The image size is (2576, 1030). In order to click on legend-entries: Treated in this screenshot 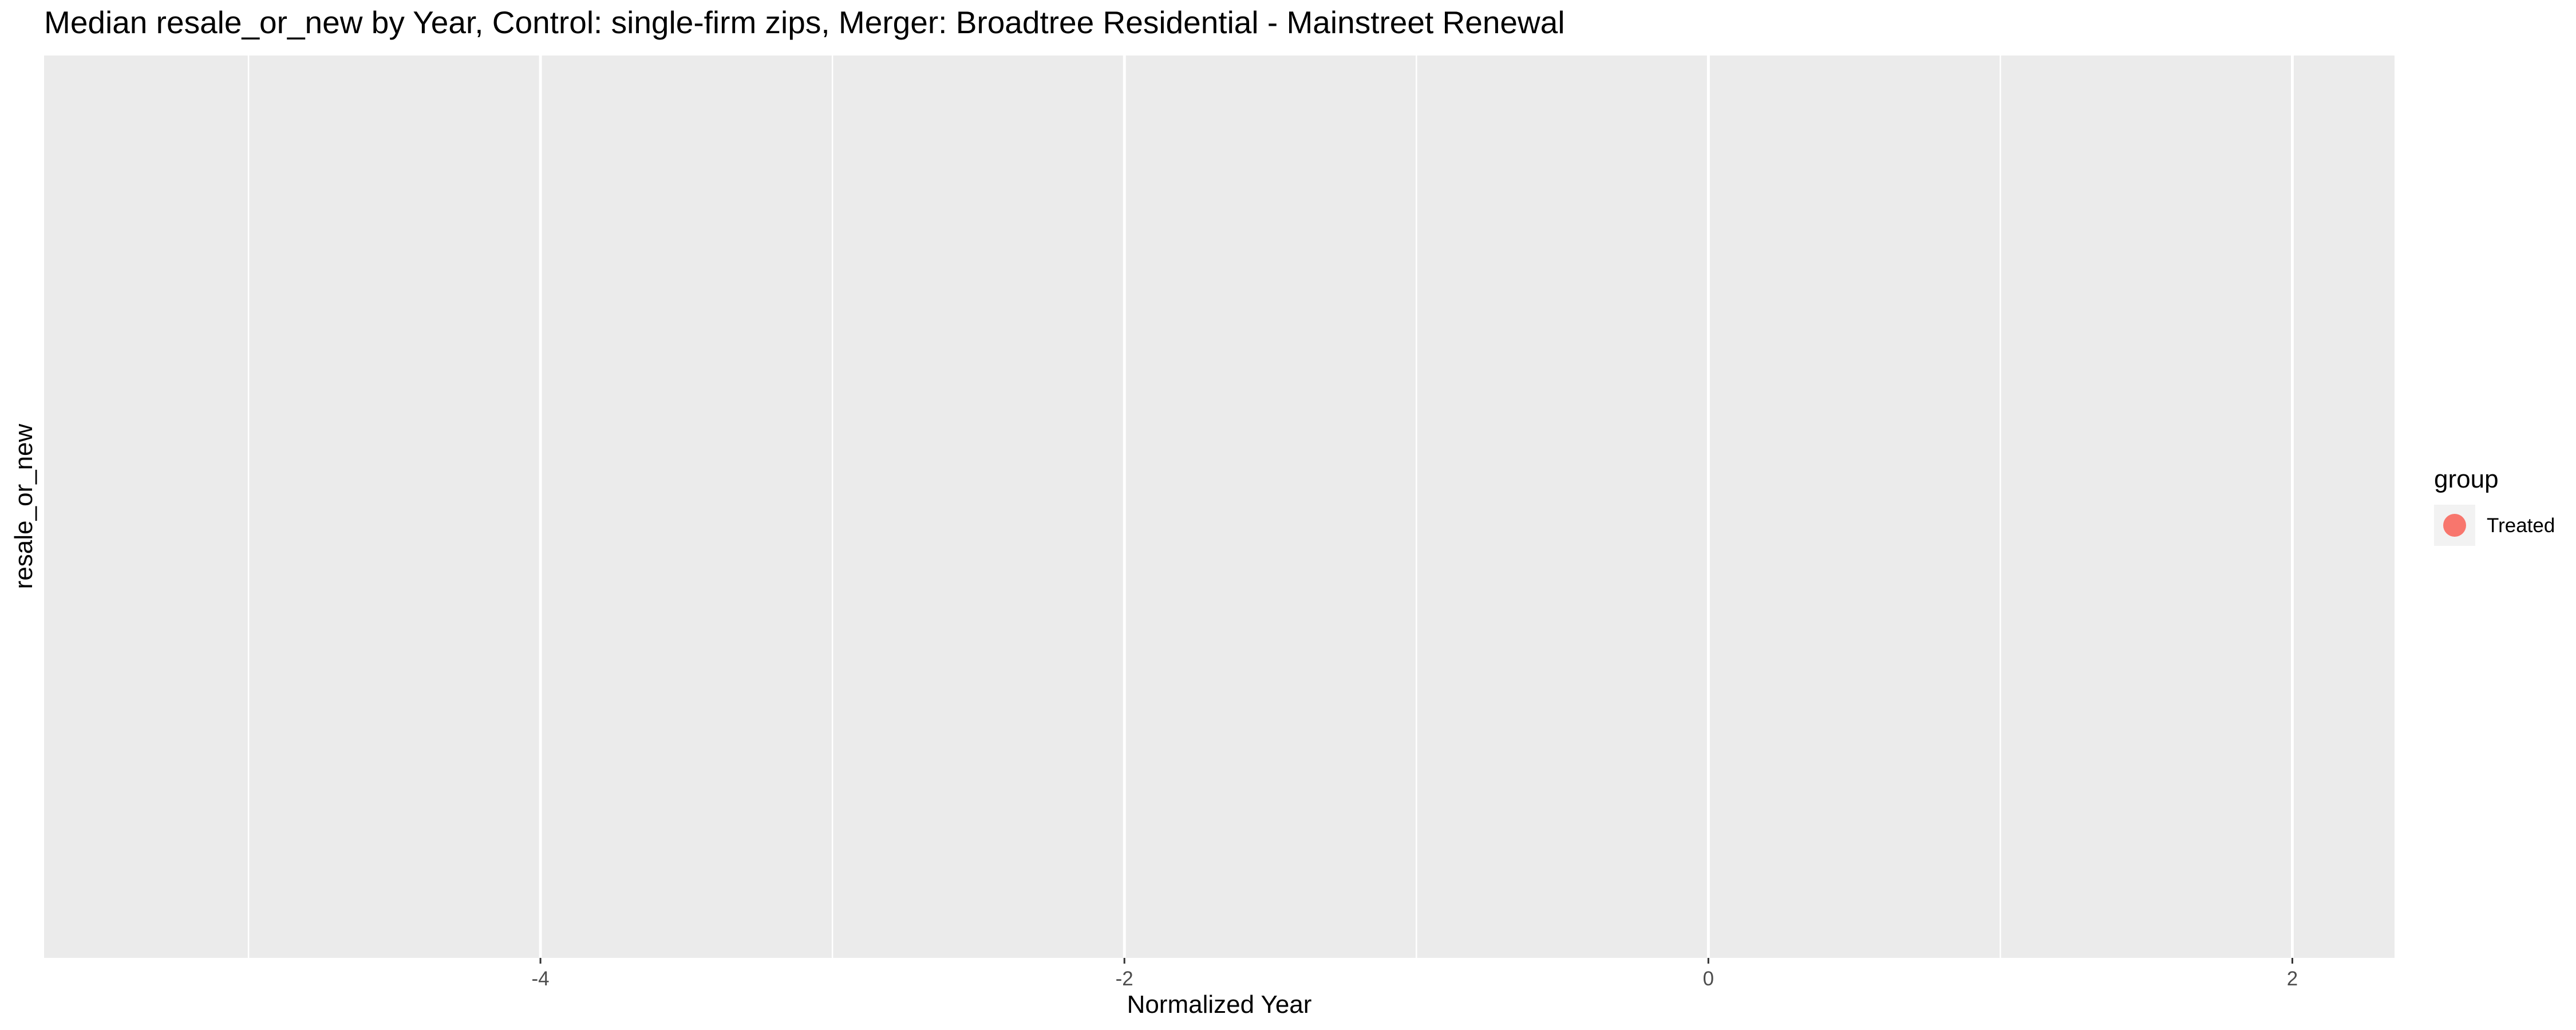, I will do `click(2494, 525)`.